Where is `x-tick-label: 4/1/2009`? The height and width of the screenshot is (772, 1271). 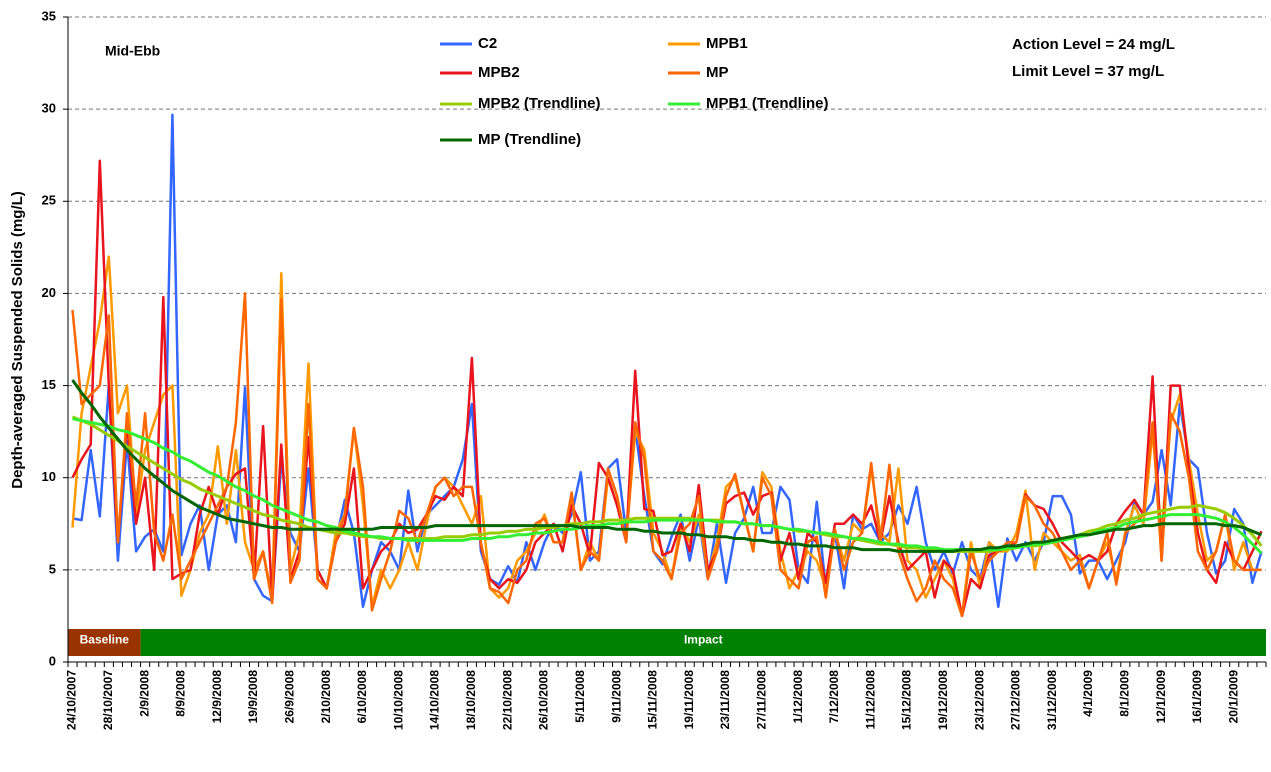 x-tick-label: 4/1/2009 is located at coordinates (1088, 693).